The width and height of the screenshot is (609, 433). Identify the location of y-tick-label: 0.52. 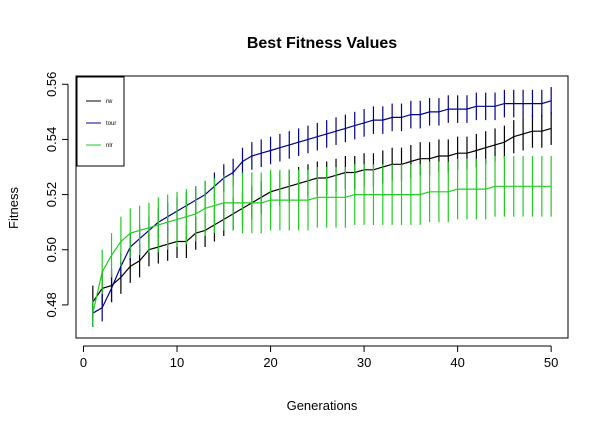
(51, 194).